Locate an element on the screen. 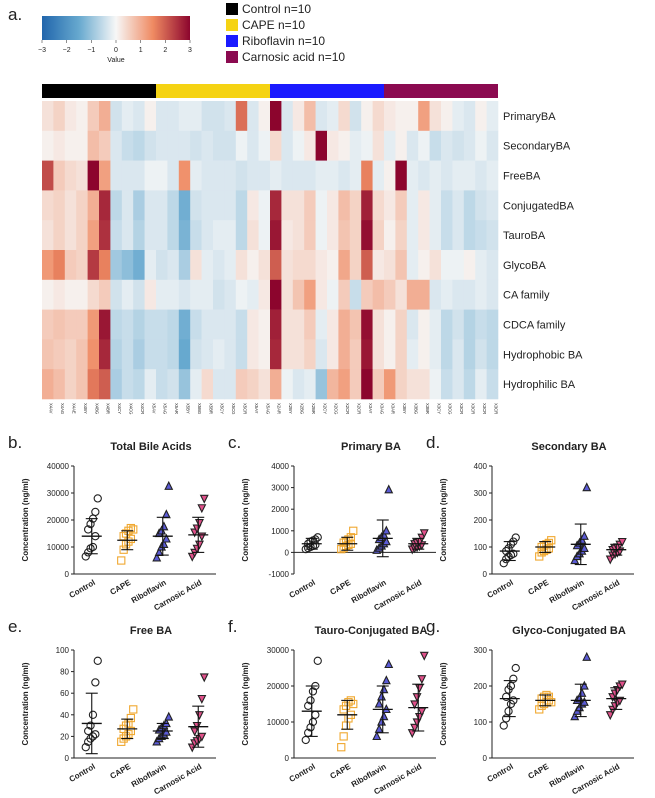 This screenshot has height=798, width=655. heatmap-col-label: X2CG is located at coordinates (336, 408).